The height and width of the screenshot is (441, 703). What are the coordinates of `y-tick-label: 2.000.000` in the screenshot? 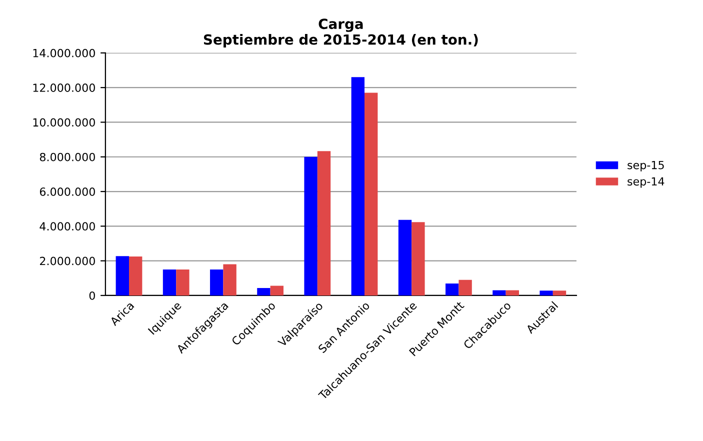 It's located at (67, 261).